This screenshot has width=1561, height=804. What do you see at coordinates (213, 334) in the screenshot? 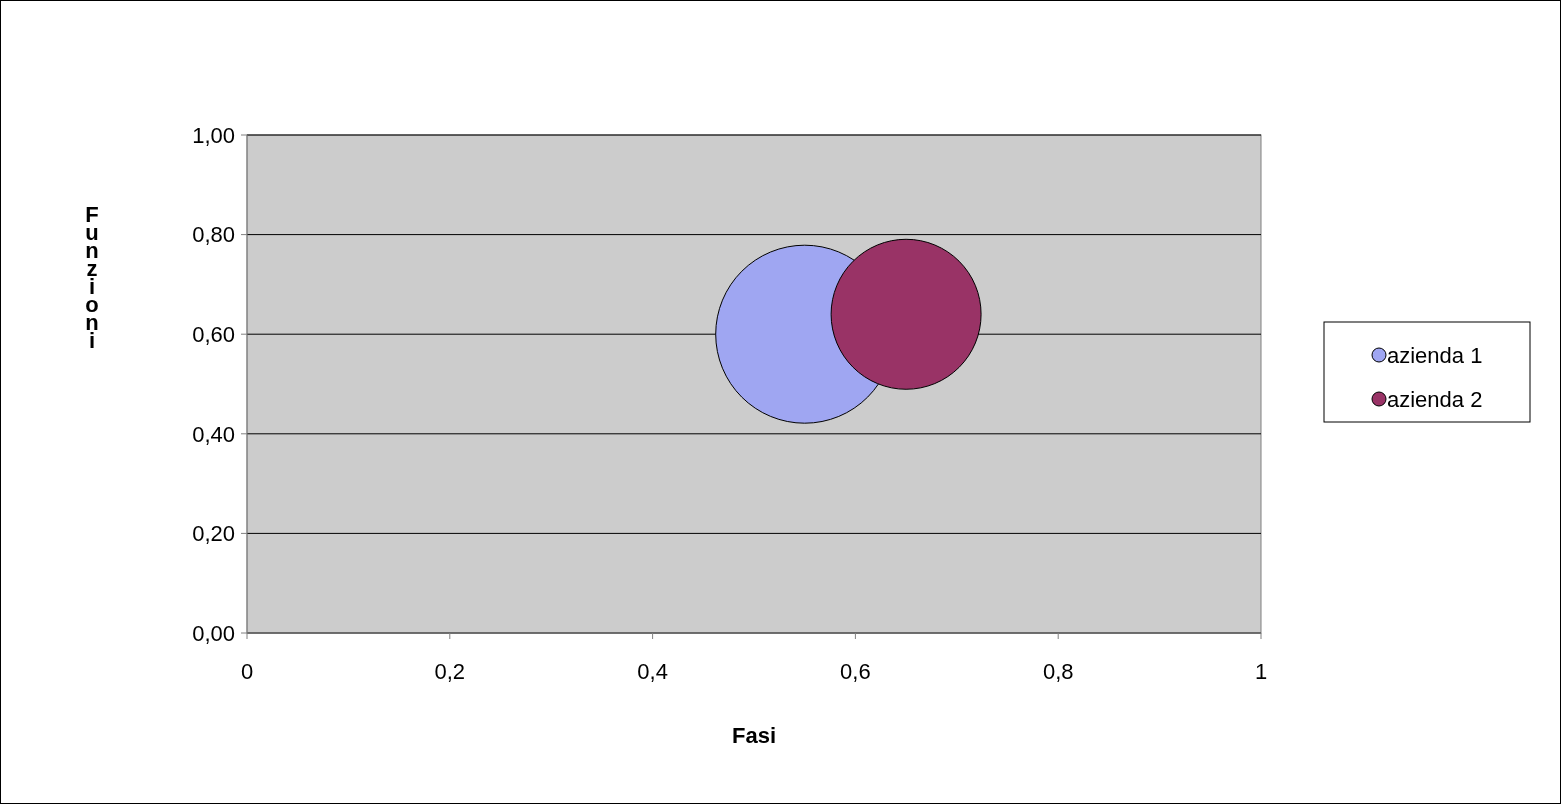
I see `y-tick-label: 0,60` at bounding box center [213, 334].